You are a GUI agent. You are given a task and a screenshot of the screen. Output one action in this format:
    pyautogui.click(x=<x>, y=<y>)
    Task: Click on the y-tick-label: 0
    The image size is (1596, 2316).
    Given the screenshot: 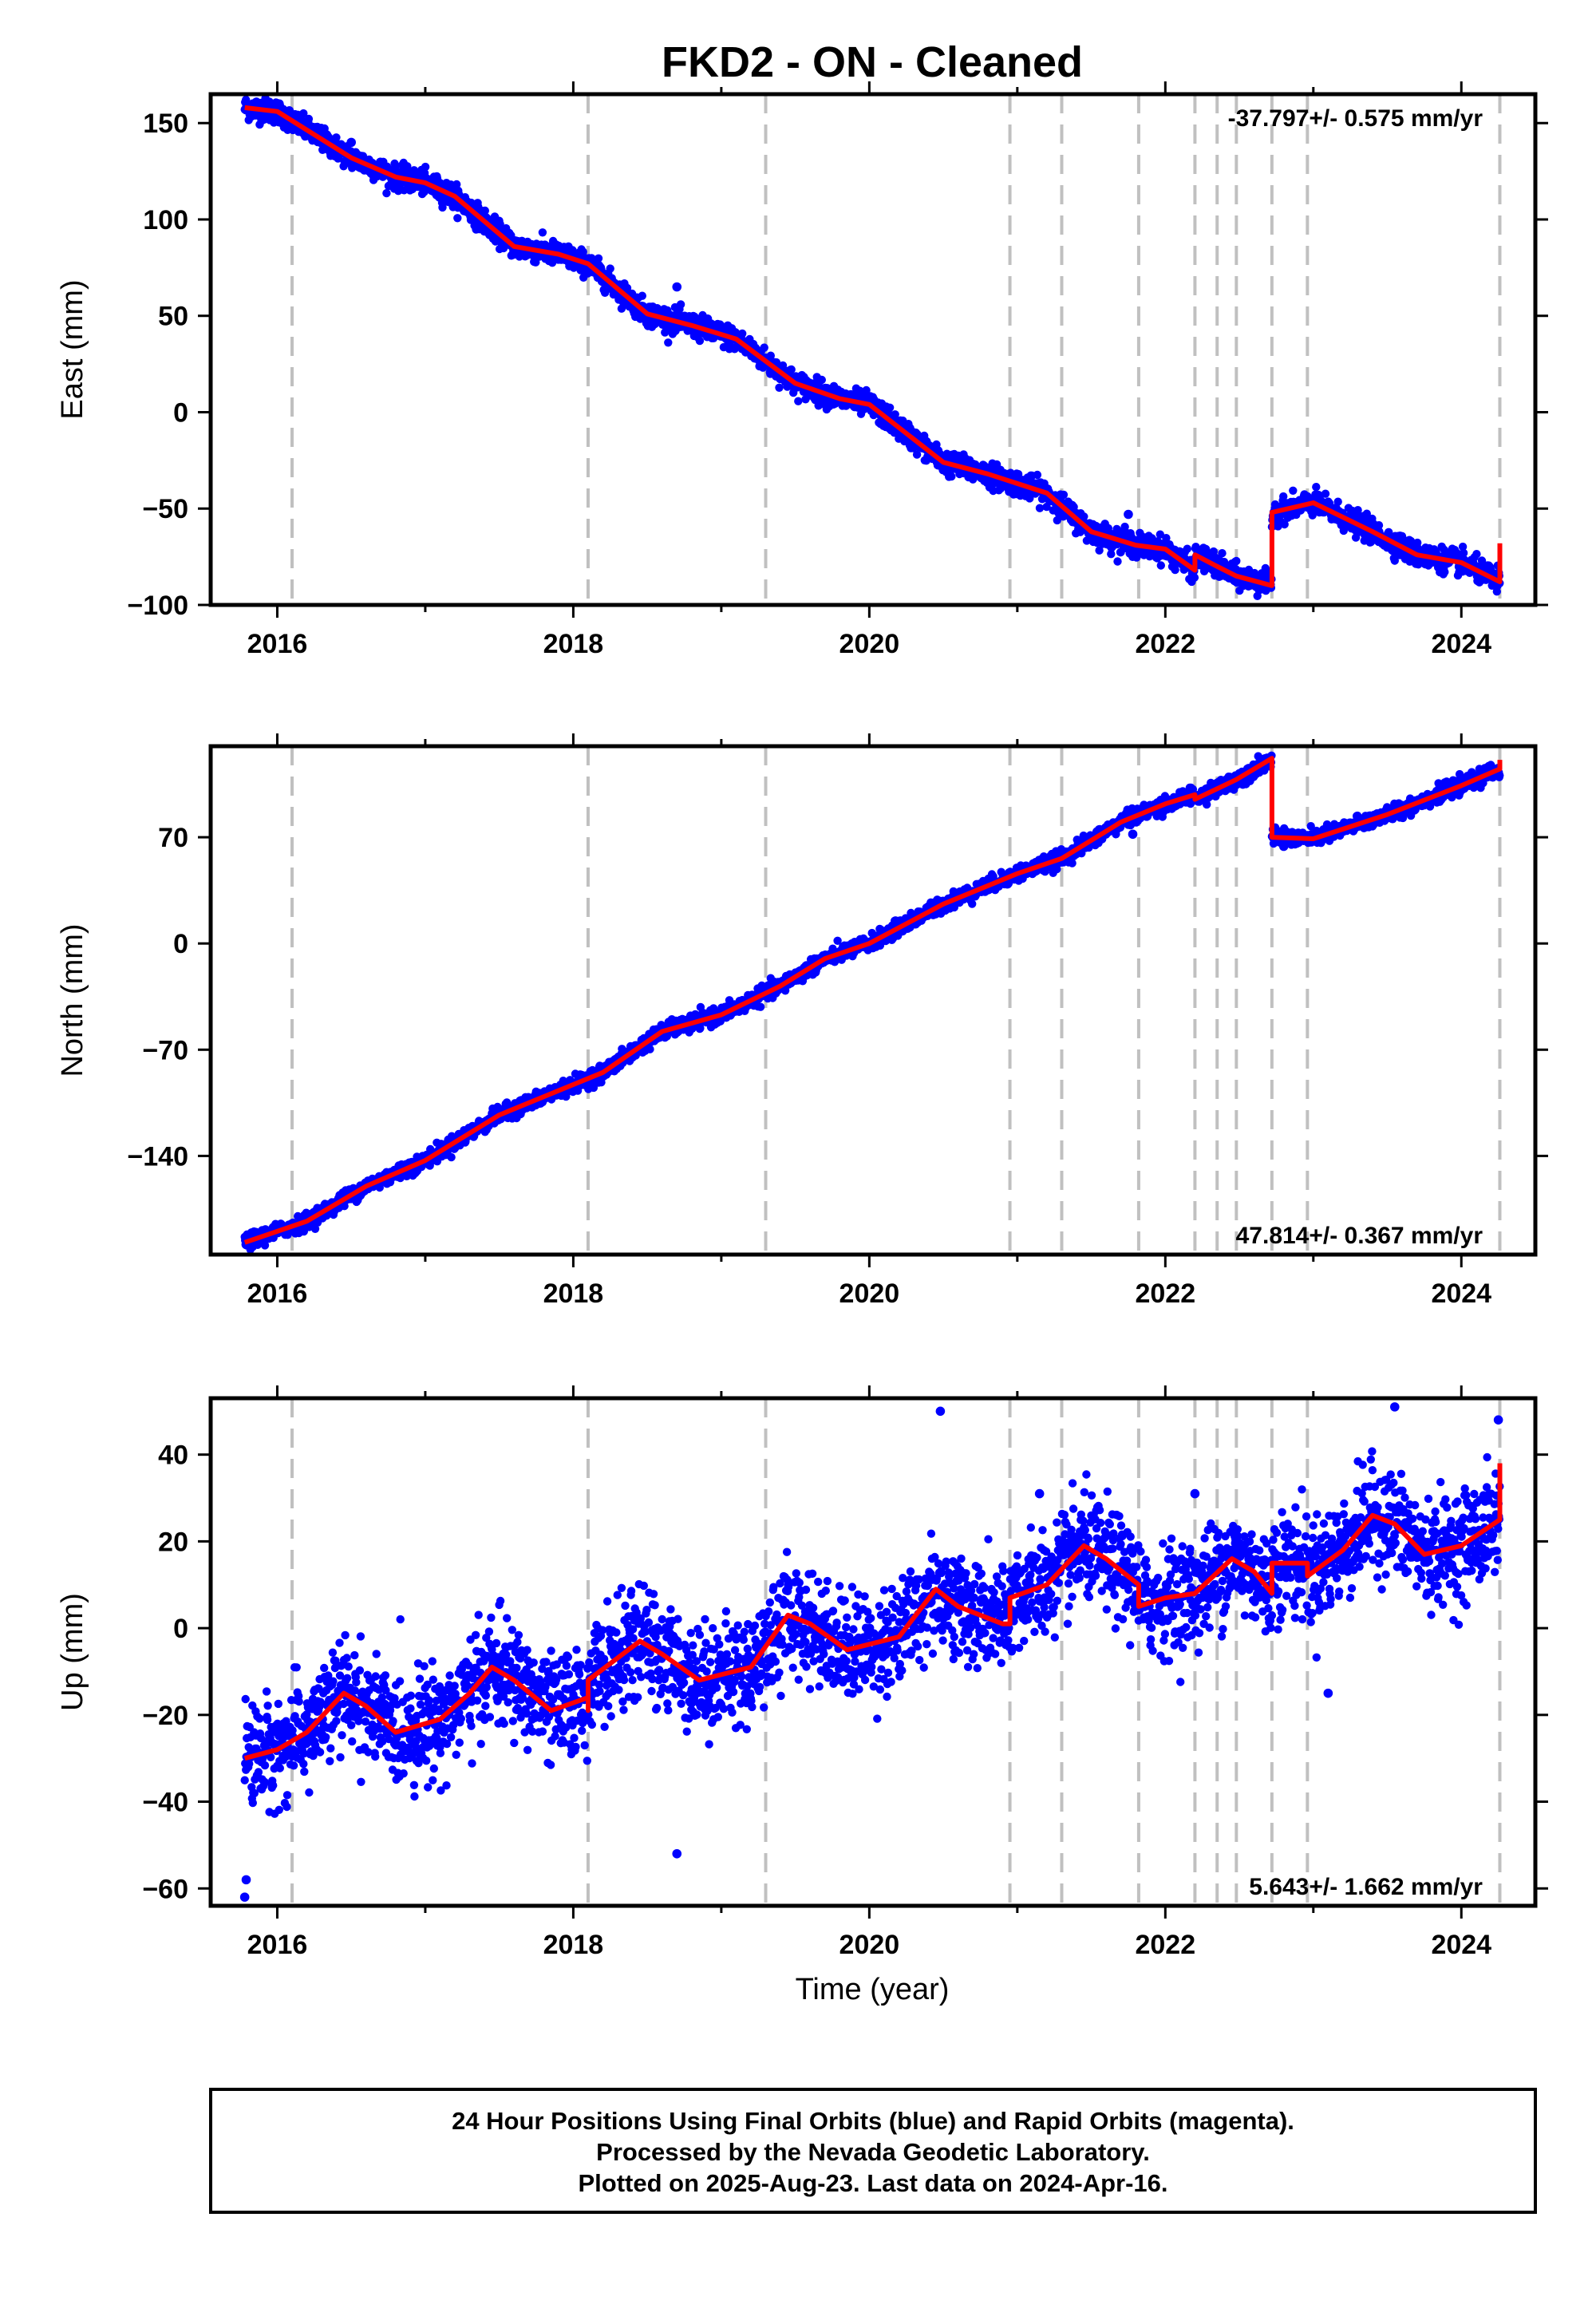 What is the action you would take?
    pyautogui.click(x=180, y=412)
    